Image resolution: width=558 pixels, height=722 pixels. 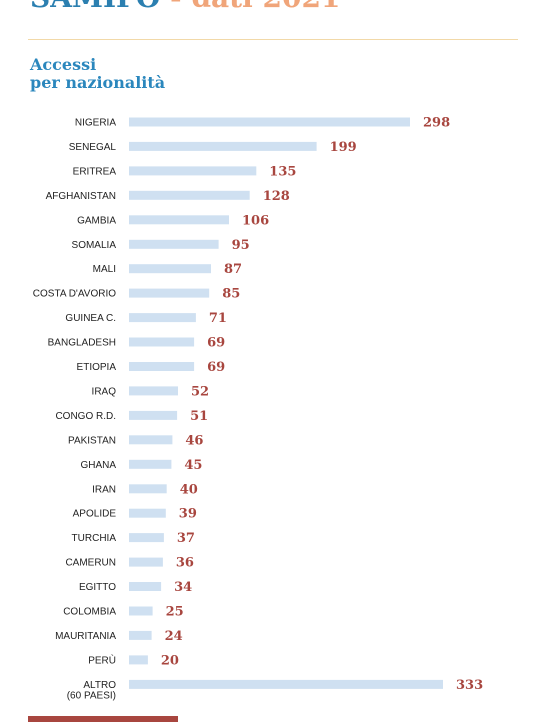 What do you see at coordinates (189, 195) in the screenshot?
I see `bar-afghanistan` at bounding box center [189, 195].